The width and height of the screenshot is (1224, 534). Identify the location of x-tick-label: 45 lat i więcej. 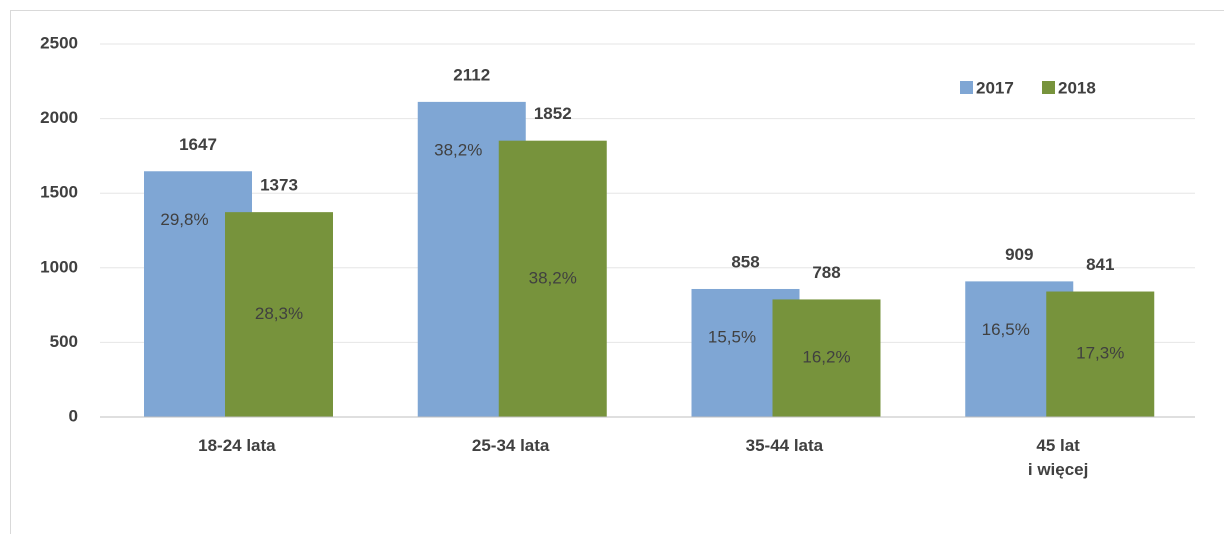
(1058, 457).